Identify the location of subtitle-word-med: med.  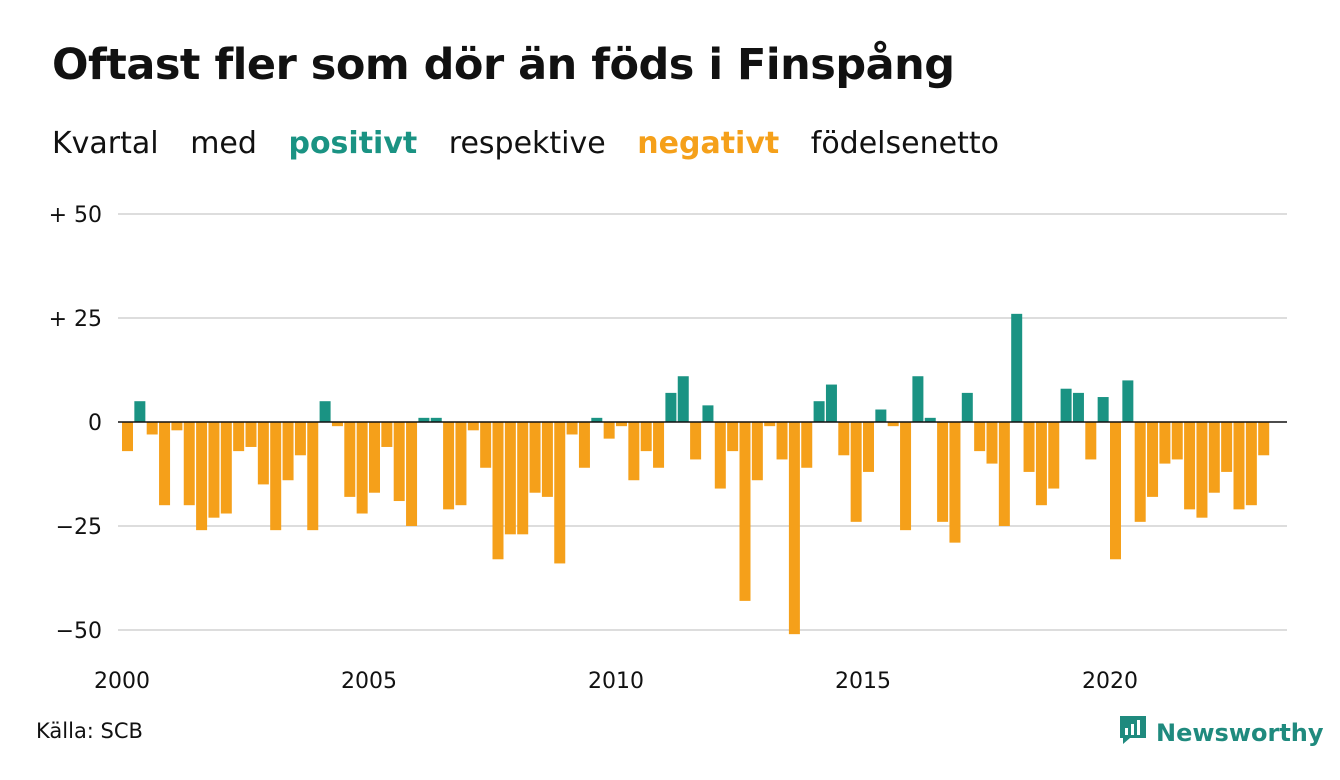
(223, 143).